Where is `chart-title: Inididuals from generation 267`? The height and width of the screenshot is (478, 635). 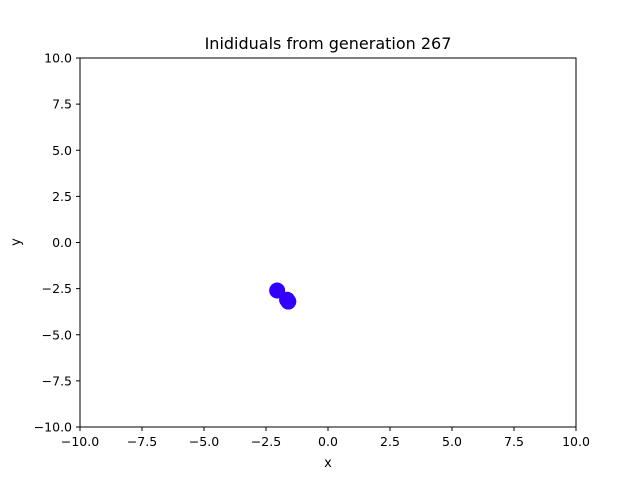 chart-title: Inididuals from generation 267 is located at coordinates (328, 43).